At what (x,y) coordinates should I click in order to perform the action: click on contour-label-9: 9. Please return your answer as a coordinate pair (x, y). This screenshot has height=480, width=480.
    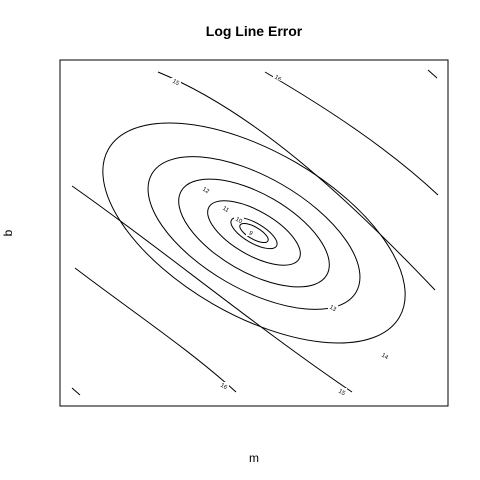
    Looking at the image, I should click on (251, 233).